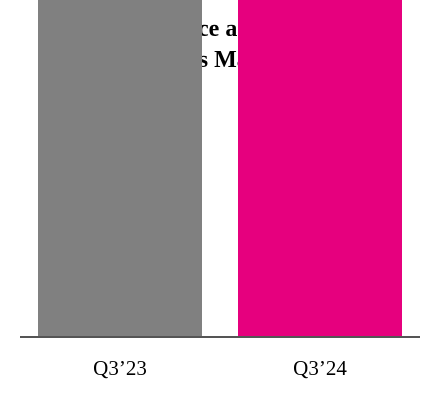 This screenshot has width=440, height=400. What do you see at coordinates (320, 368) in the screenshot?
I see `category-label-2: Q3’24` at bounding box center [320, 368].